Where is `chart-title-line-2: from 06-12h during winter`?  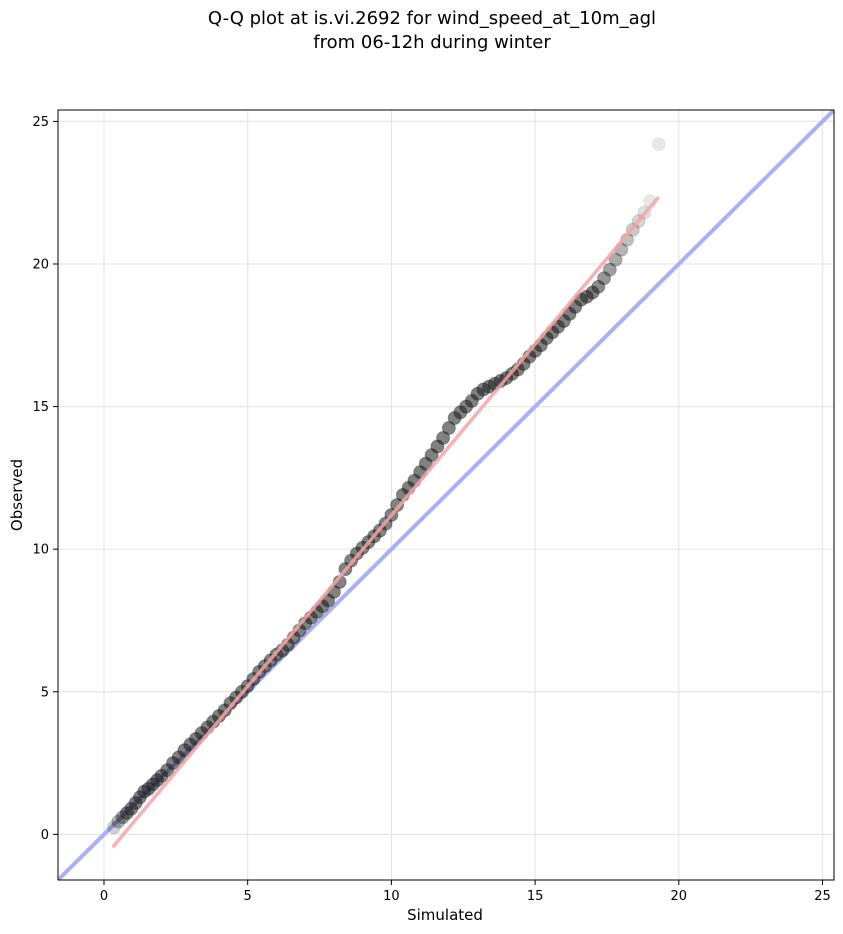
chart-title-line-2: from 06-12h during winter is located at coordinates (432, 42).